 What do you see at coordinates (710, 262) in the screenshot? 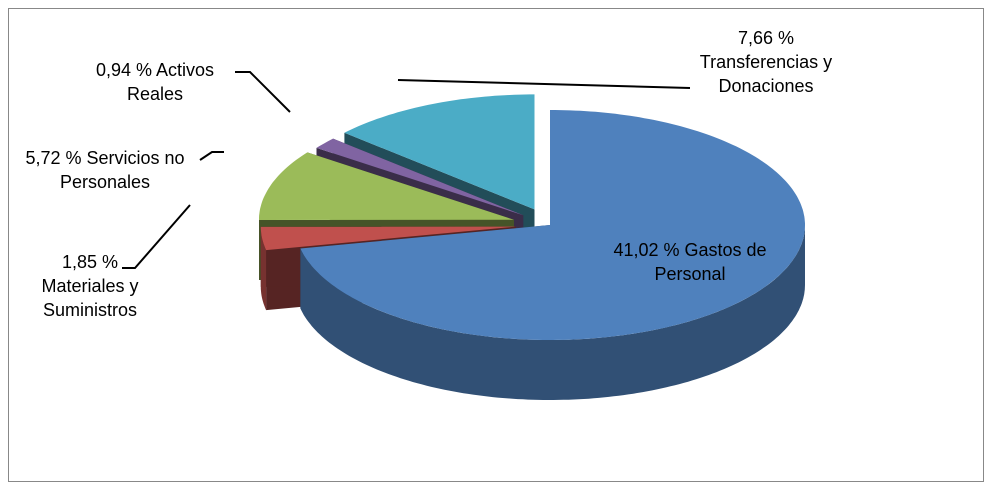
I see `category-label: Gastos de Personal` at bounding box center [710, 262].